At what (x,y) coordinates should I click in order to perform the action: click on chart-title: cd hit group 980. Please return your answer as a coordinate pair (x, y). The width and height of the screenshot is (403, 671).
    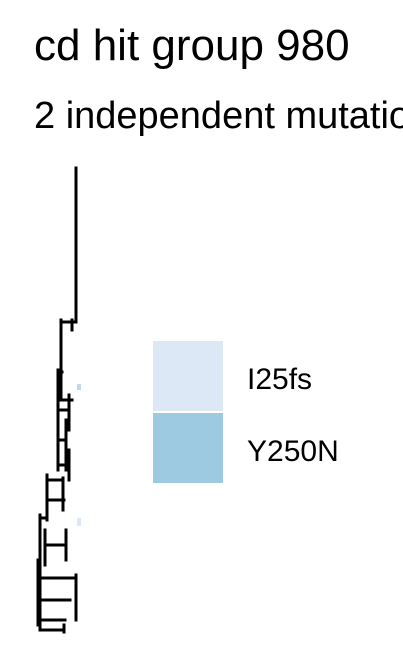
    Looking at the image, I should click on (192, 45).